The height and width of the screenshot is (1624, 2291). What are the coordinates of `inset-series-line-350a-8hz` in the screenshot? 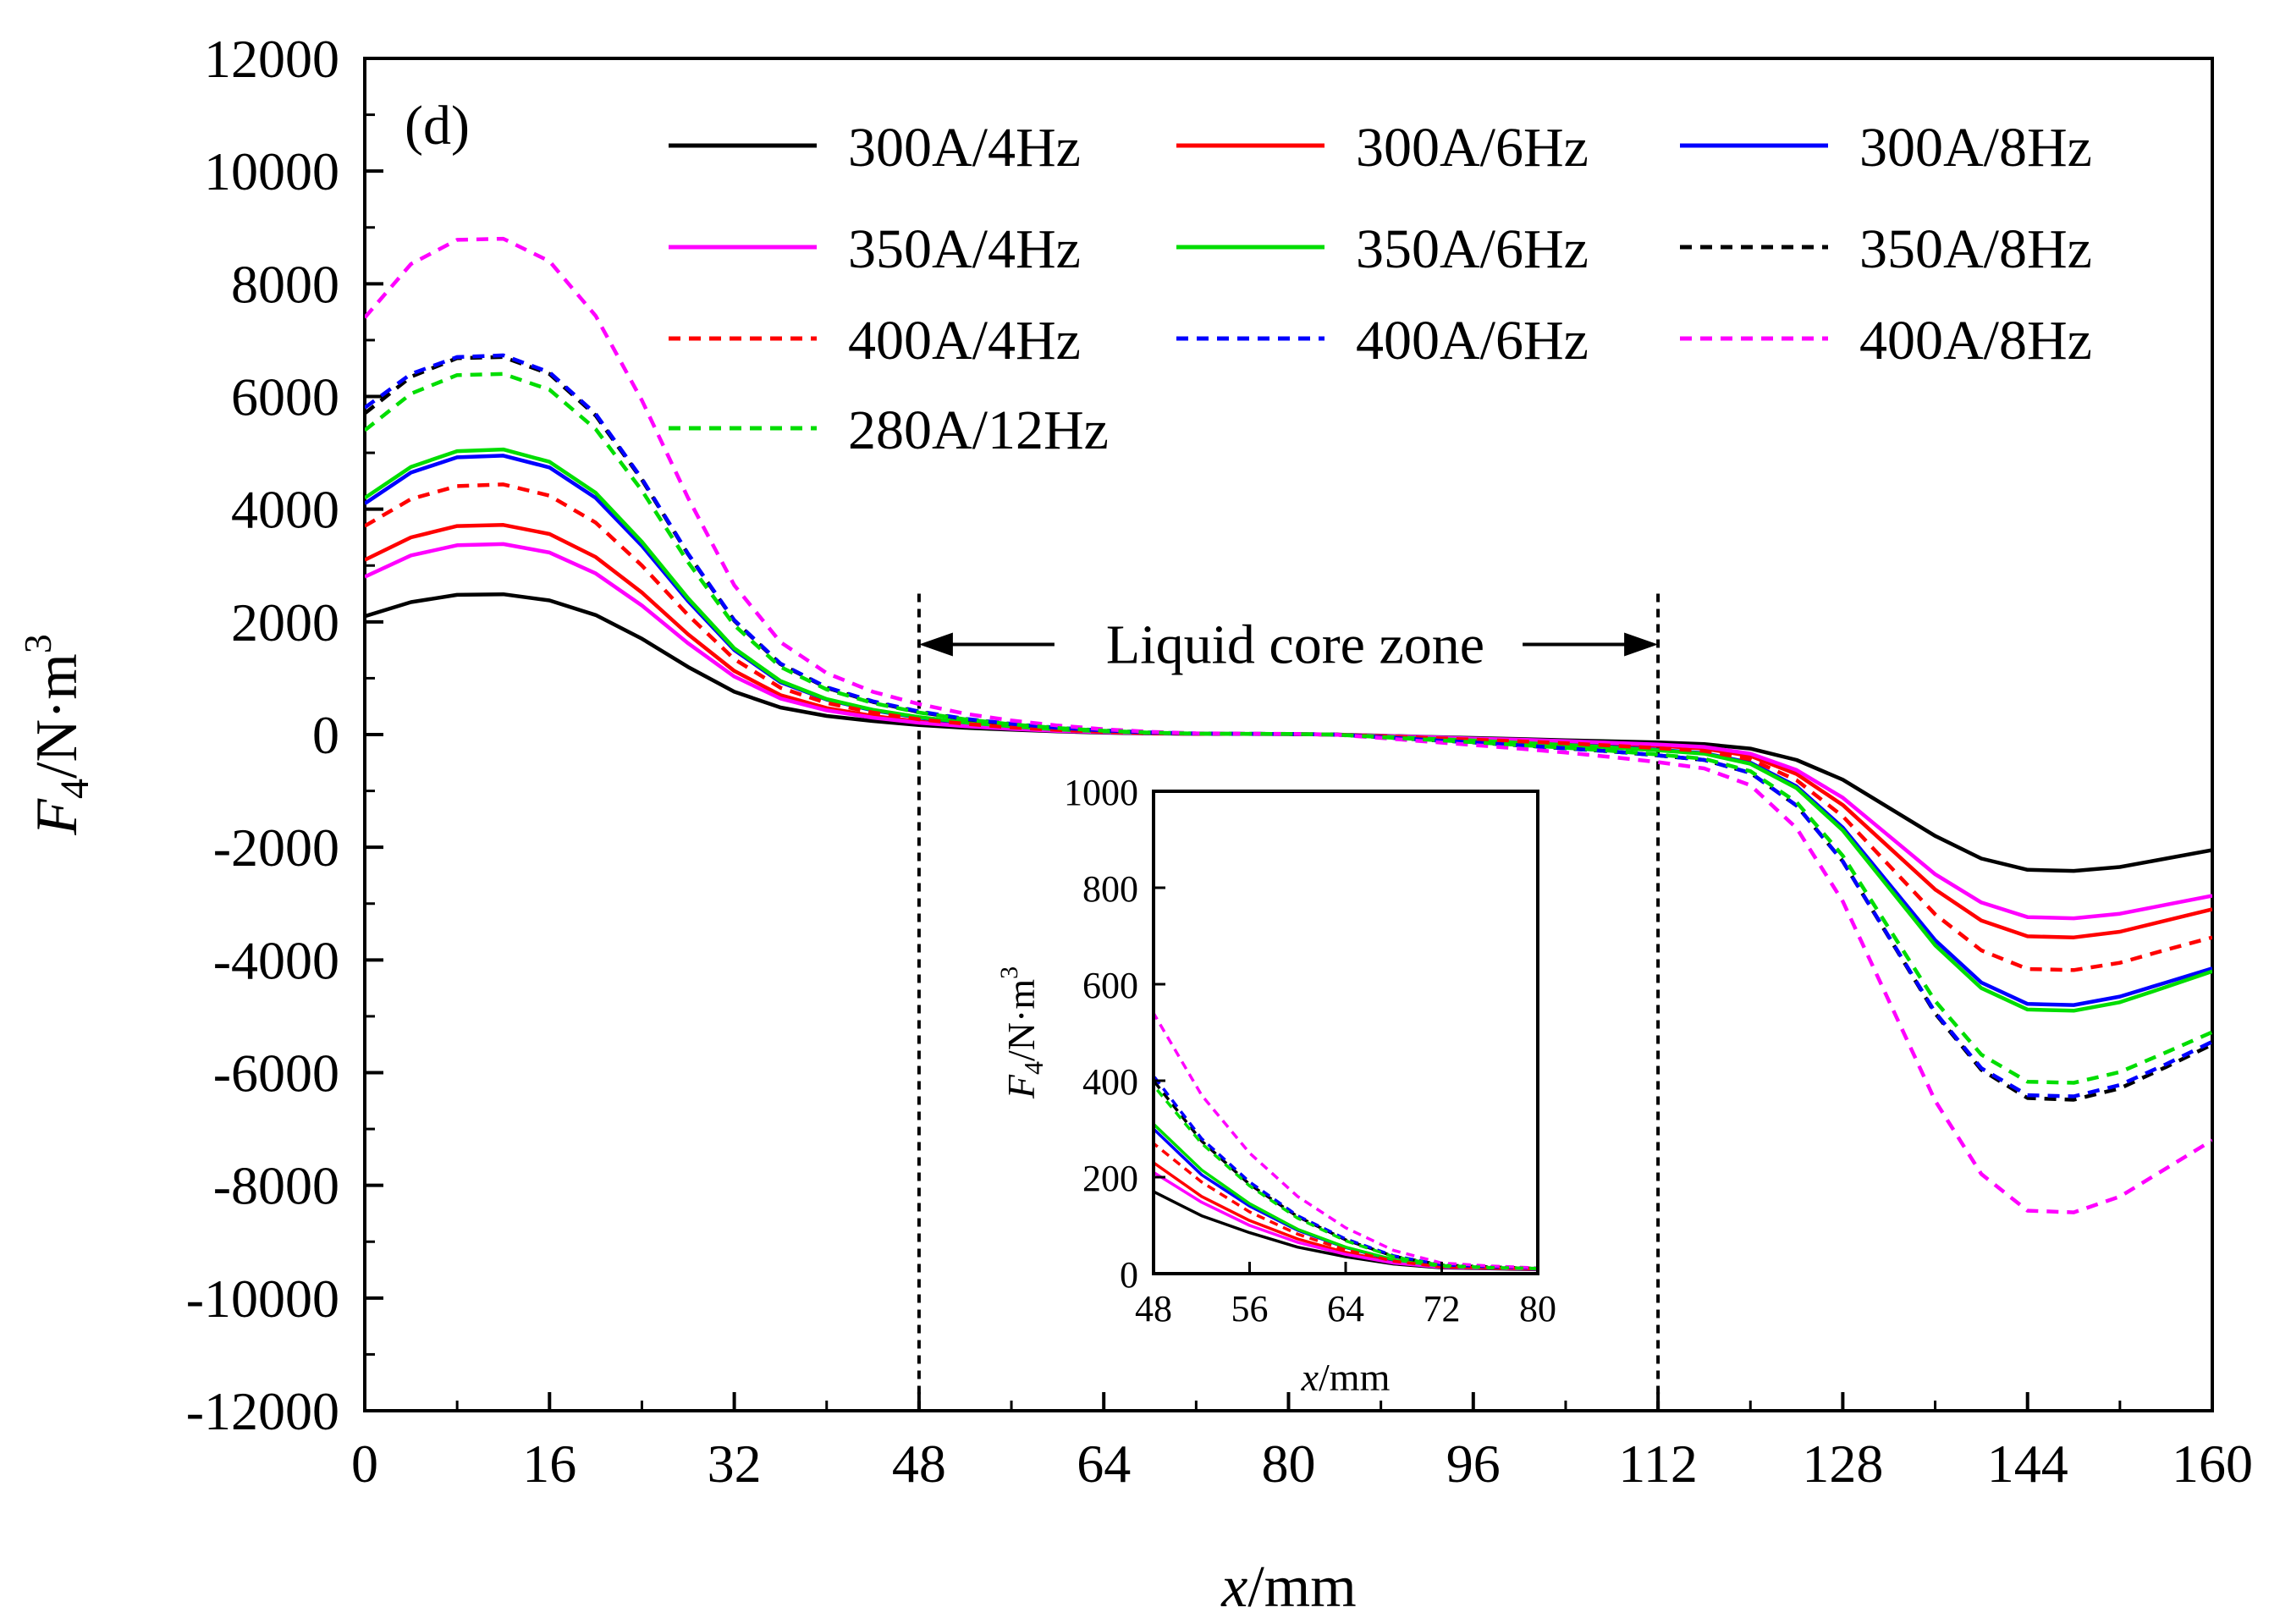 It's located at (1346, 1174).